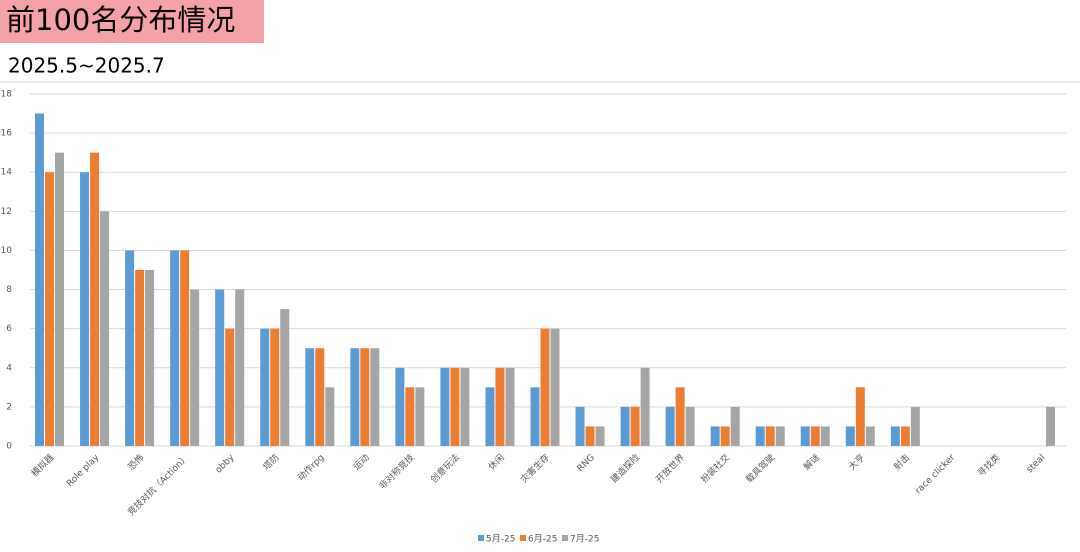 The image size is (1080, 552). What do you see at coordinates (361, 462) in the screenshot?
I see `x-tick-label: 运动` at bounding box center [361, 462].